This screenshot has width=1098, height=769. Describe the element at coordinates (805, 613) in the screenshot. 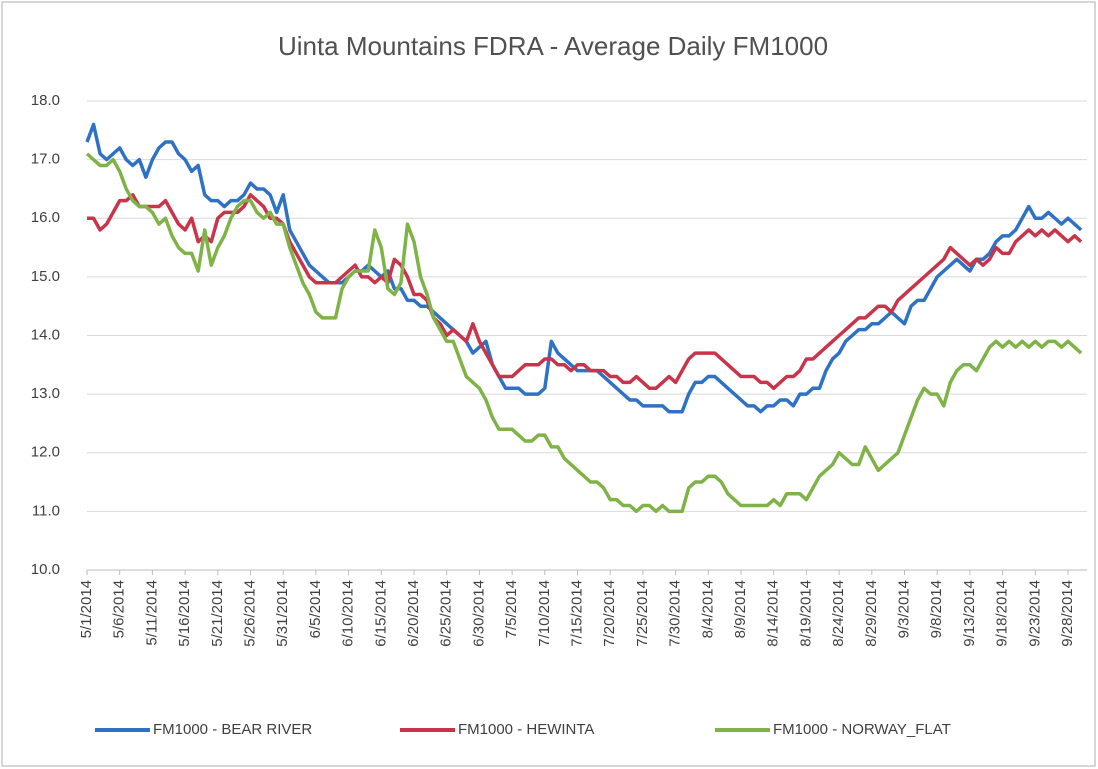

I see `x-tick-label: 8/19/2014` at that location.